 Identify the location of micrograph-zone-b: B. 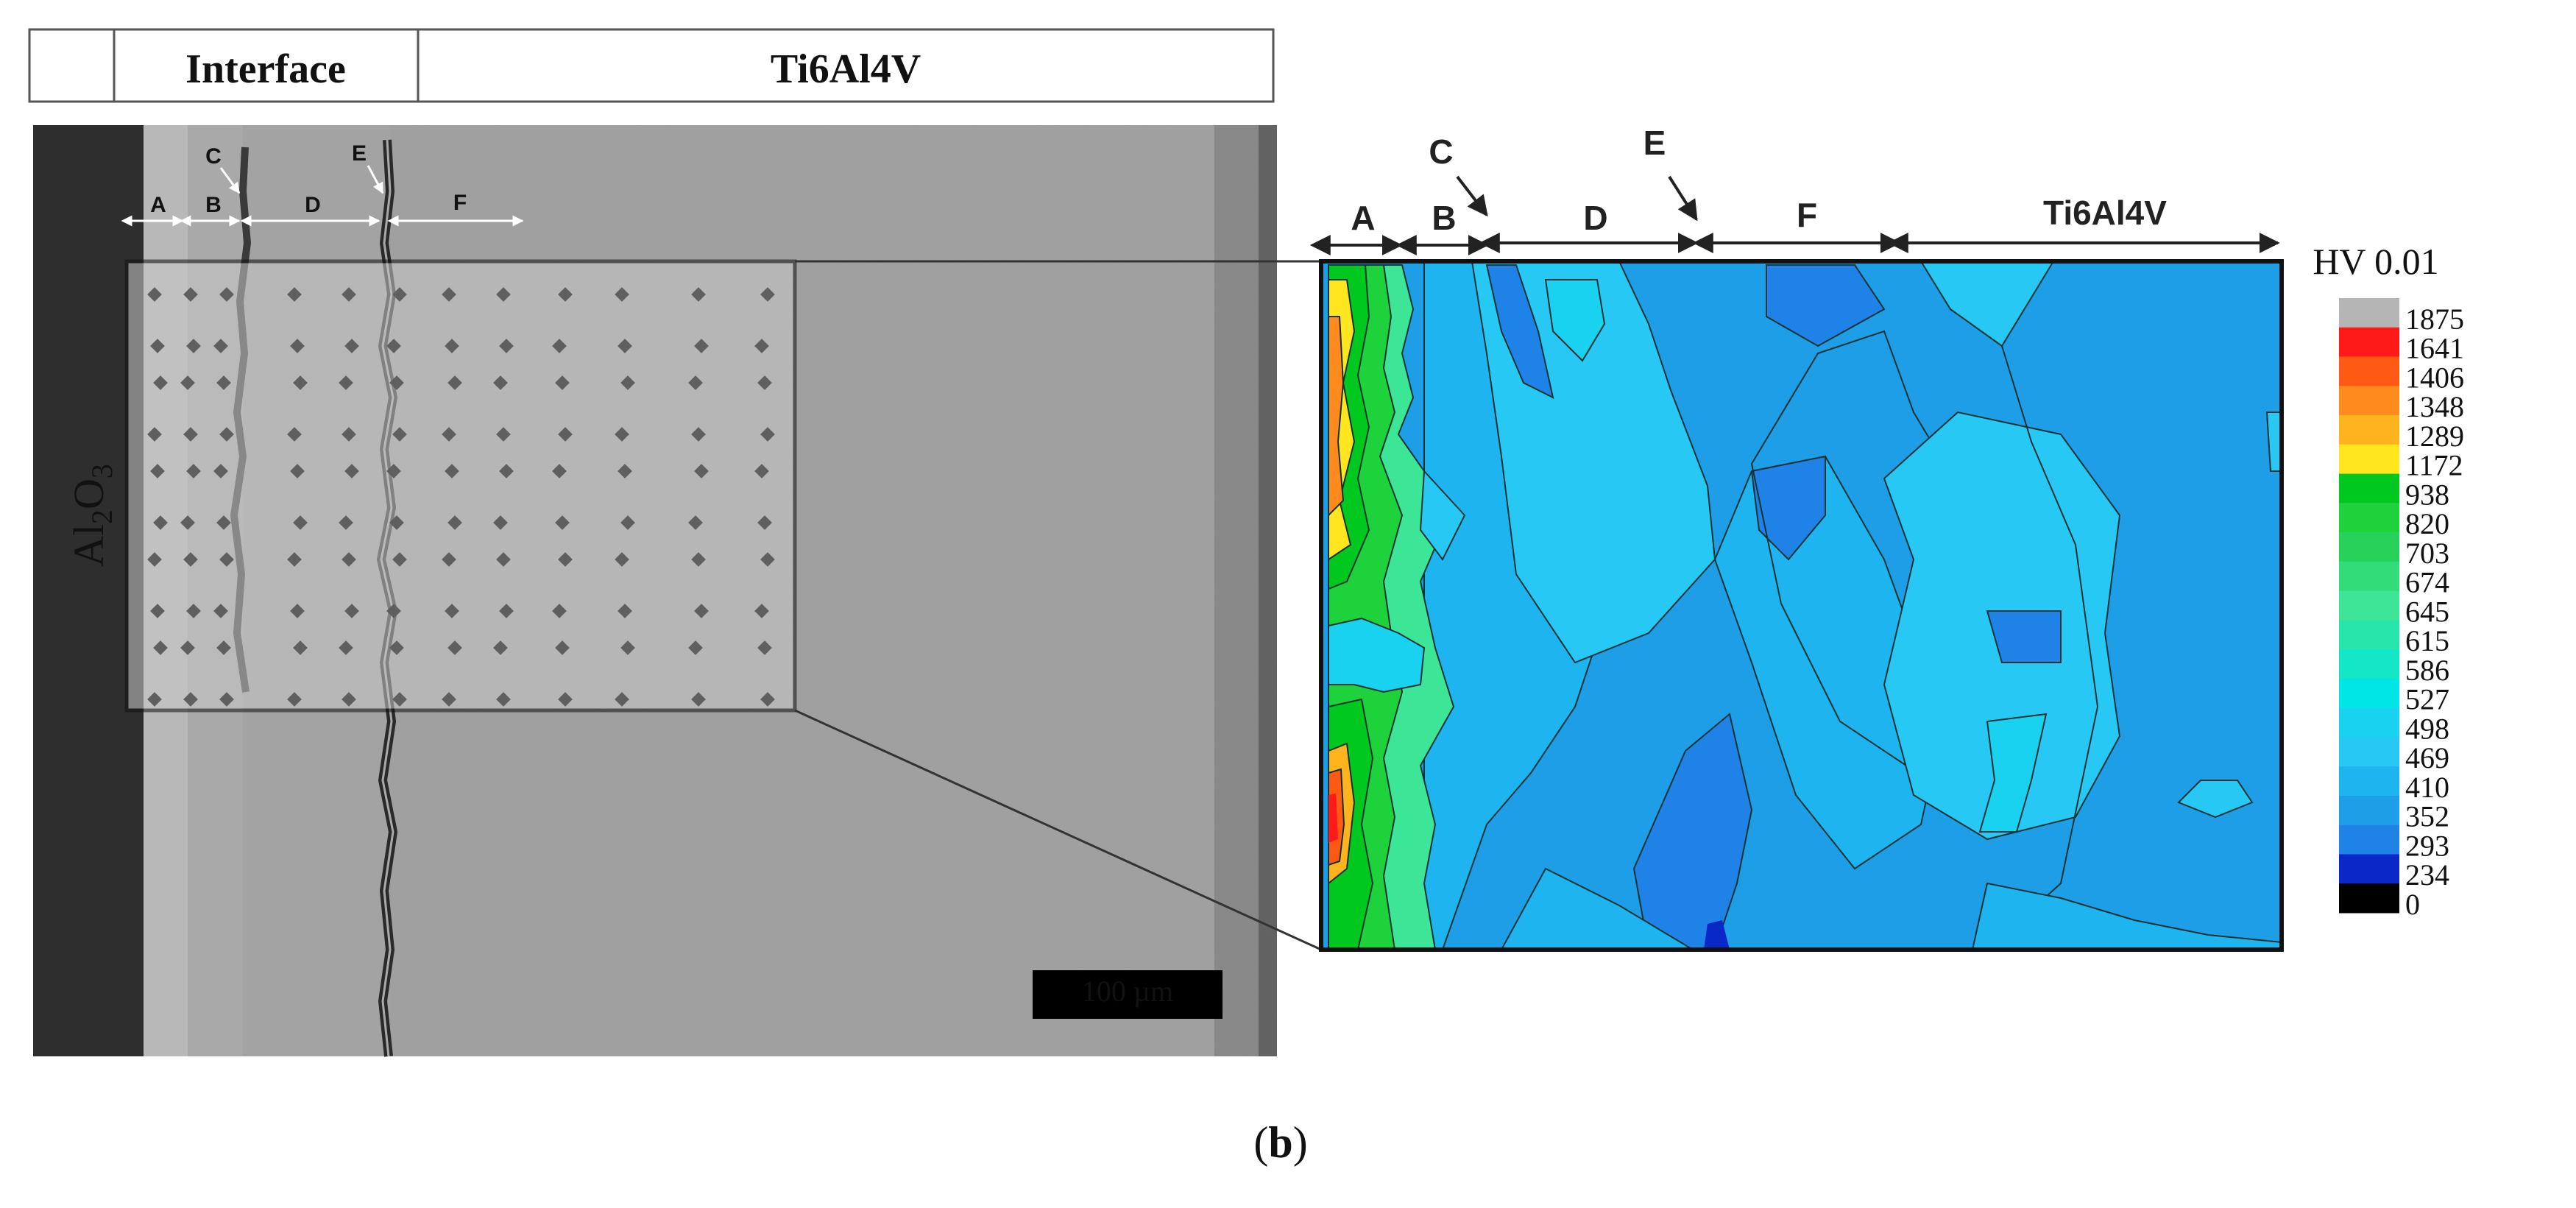
(213, 205).